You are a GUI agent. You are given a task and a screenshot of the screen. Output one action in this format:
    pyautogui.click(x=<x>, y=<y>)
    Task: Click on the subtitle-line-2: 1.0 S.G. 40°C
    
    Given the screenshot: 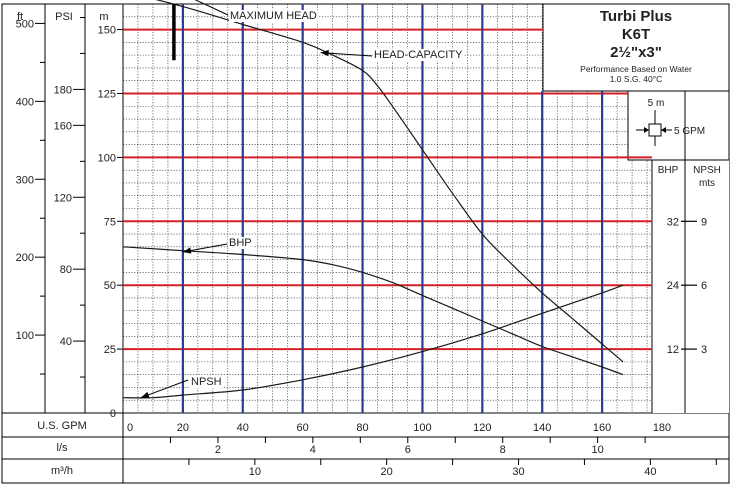 What is the action you would take?
    pyautogui.click(x=636, y=79)
    